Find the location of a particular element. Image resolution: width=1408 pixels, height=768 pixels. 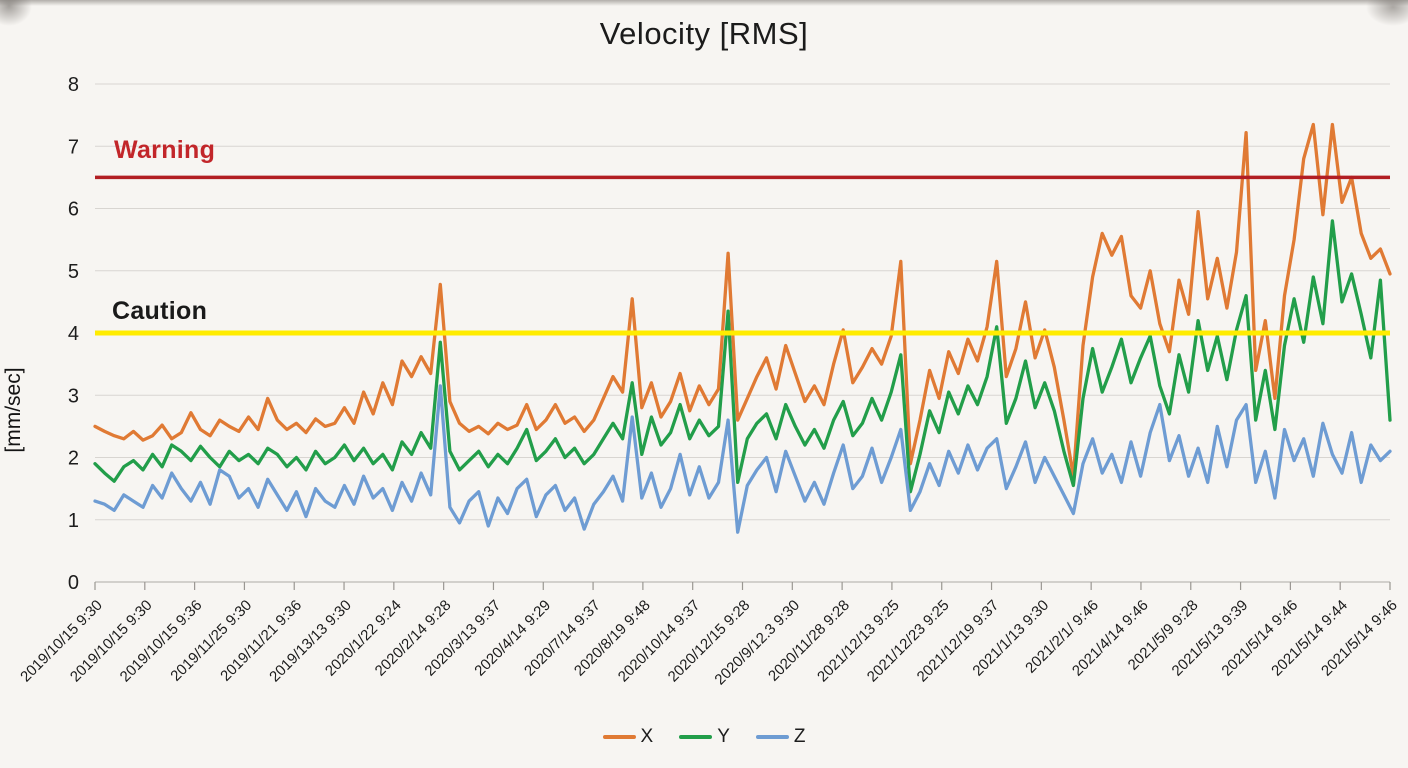

chart-title: Velocity [RMS] is located at coordinates (704, 33).